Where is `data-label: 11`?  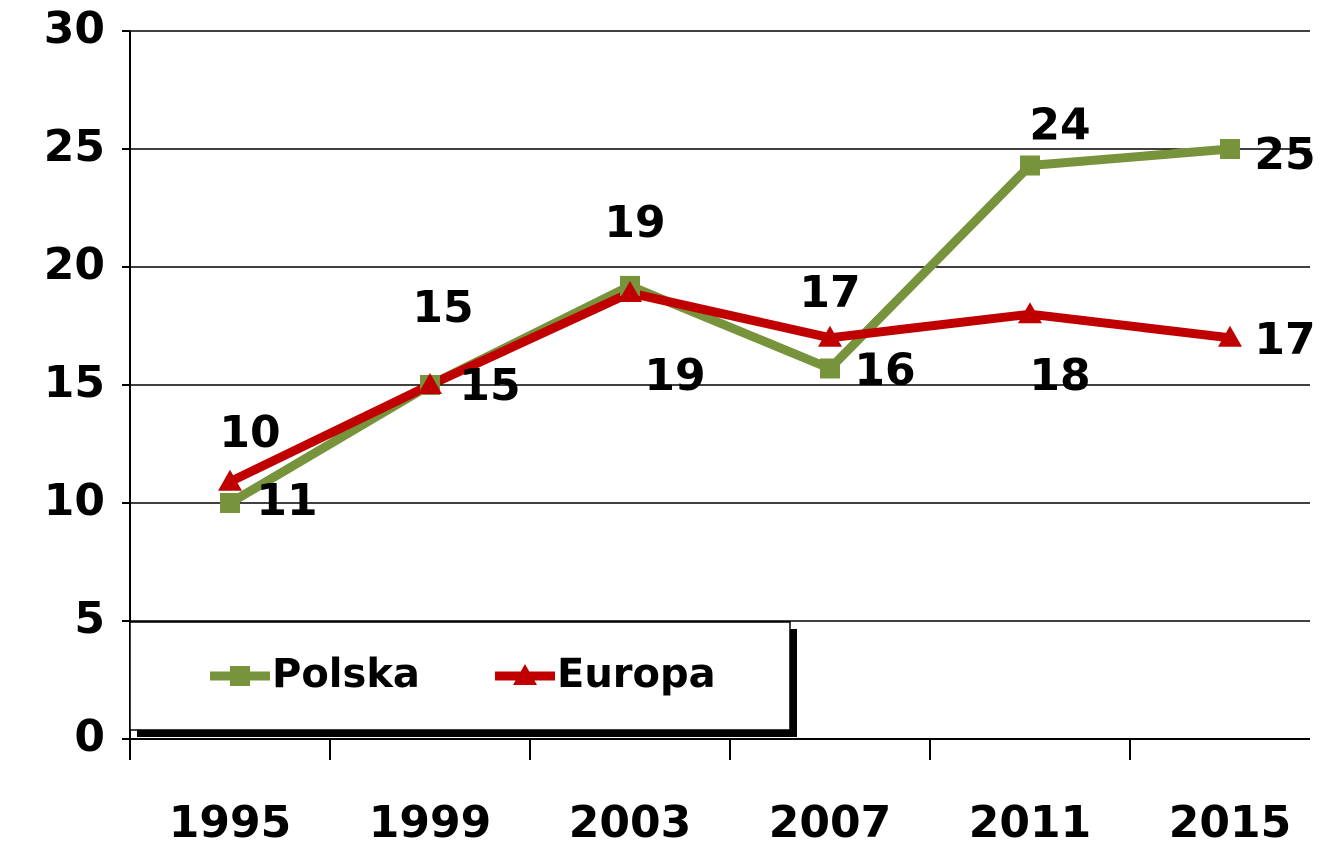 data-label: 11 is located at coordinates (286, 500).